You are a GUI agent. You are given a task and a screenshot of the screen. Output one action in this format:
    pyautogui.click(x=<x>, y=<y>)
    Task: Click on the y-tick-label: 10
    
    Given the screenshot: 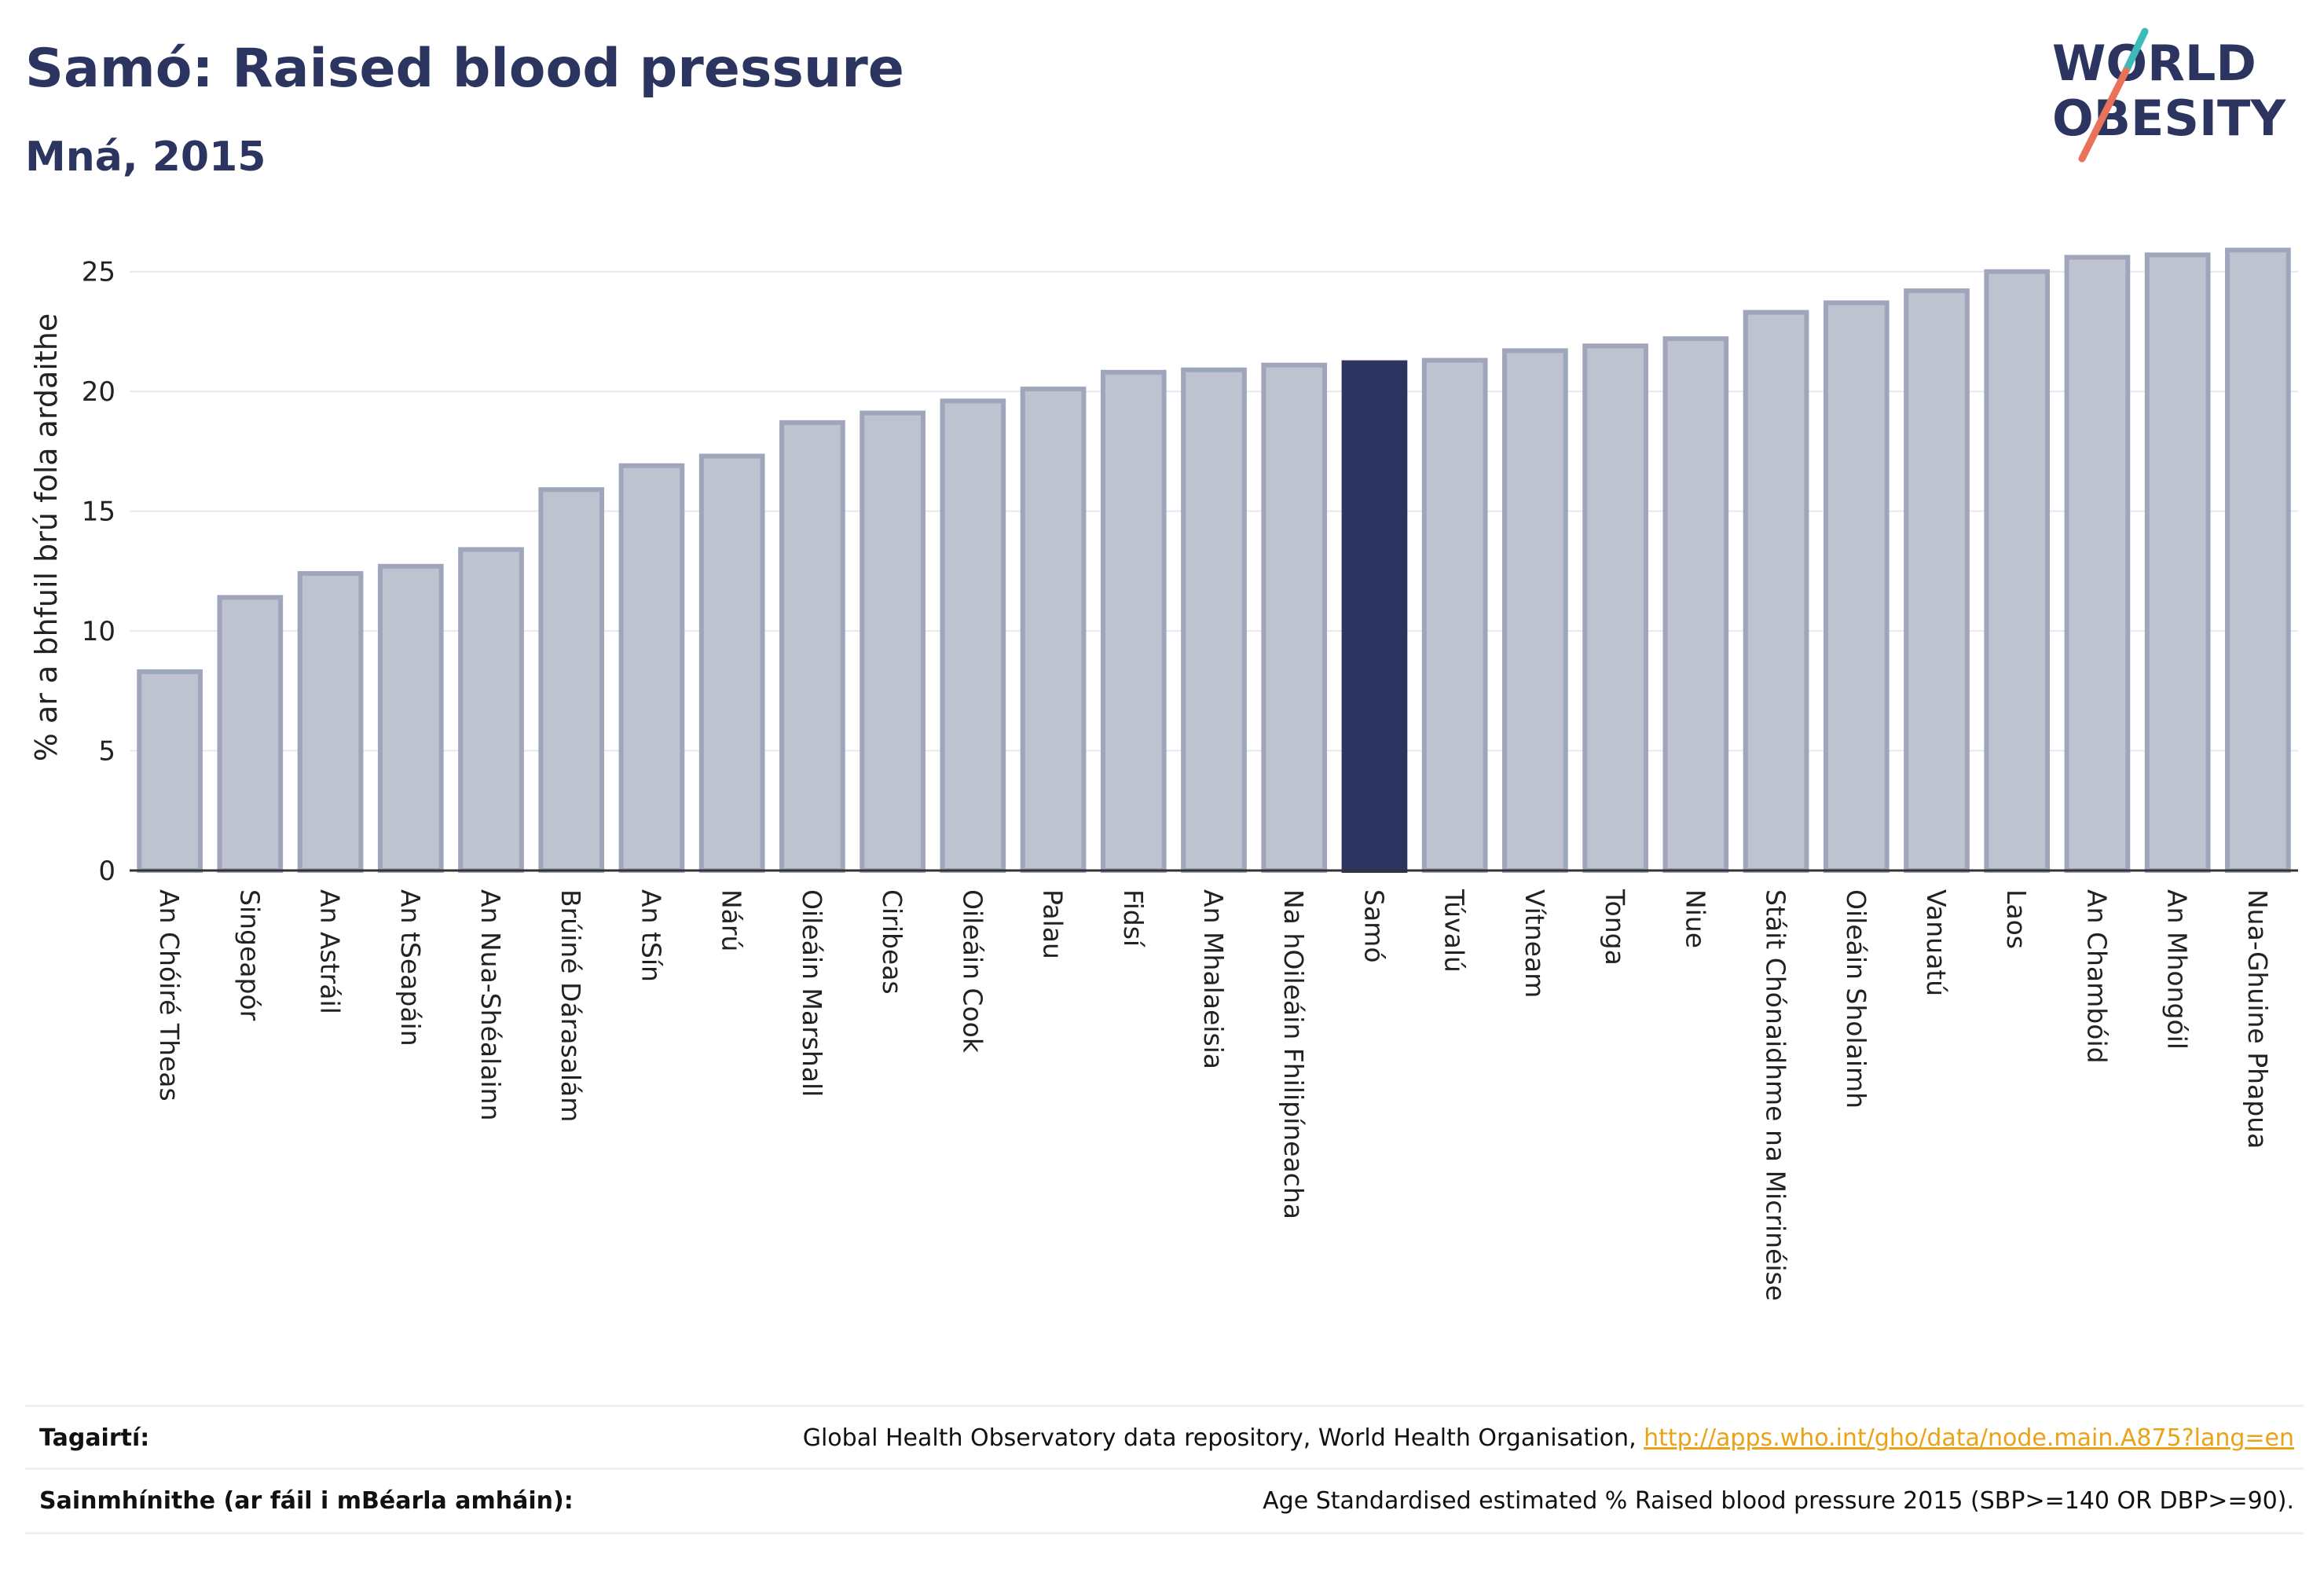 What is the action you would take?
    pyautogui.click(x=98, y=631)
    